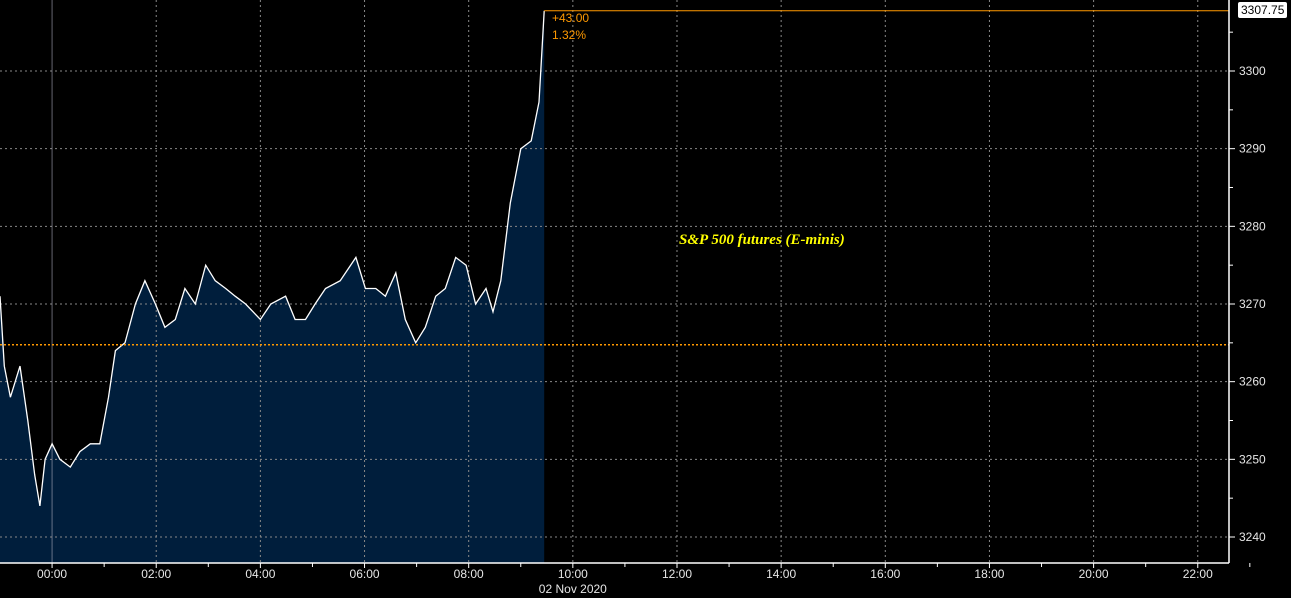  What do you see at coordinates (885, 574) in the screenshot?
I see `x-tick-label: 16:00` at bounding box center [885, 574].